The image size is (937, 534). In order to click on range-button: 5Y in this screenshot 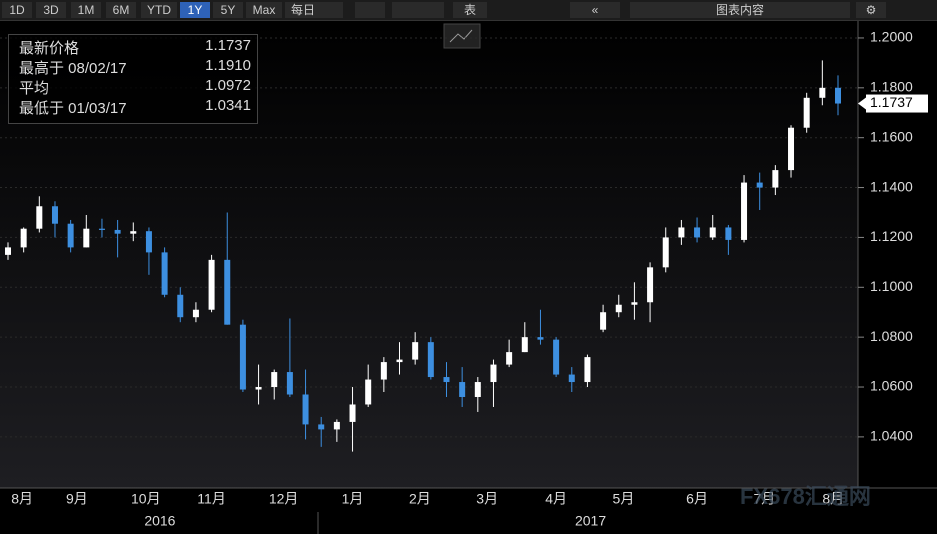, I will do `click(228, 10)`.